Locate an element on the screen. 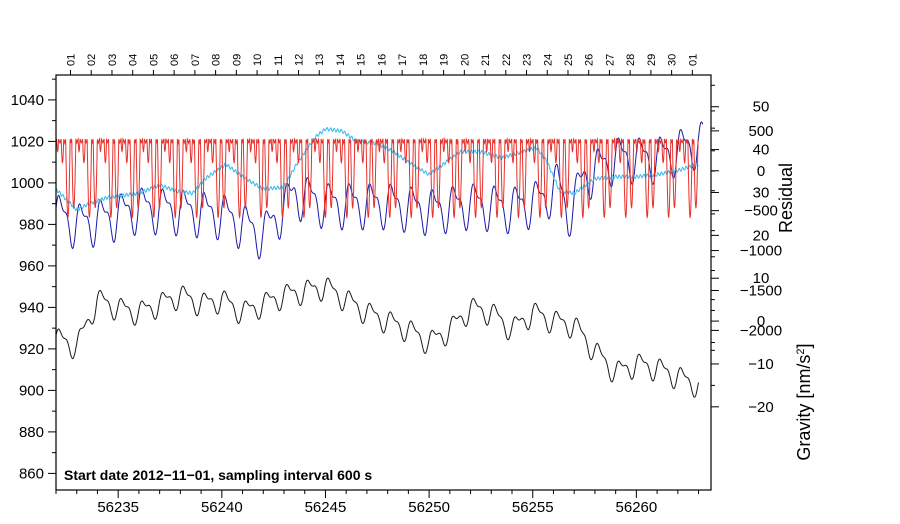 Image resolution: width=900 pixels, height=524 pixels. residual-tick-label: −20 is located at coordinates (760, 407).